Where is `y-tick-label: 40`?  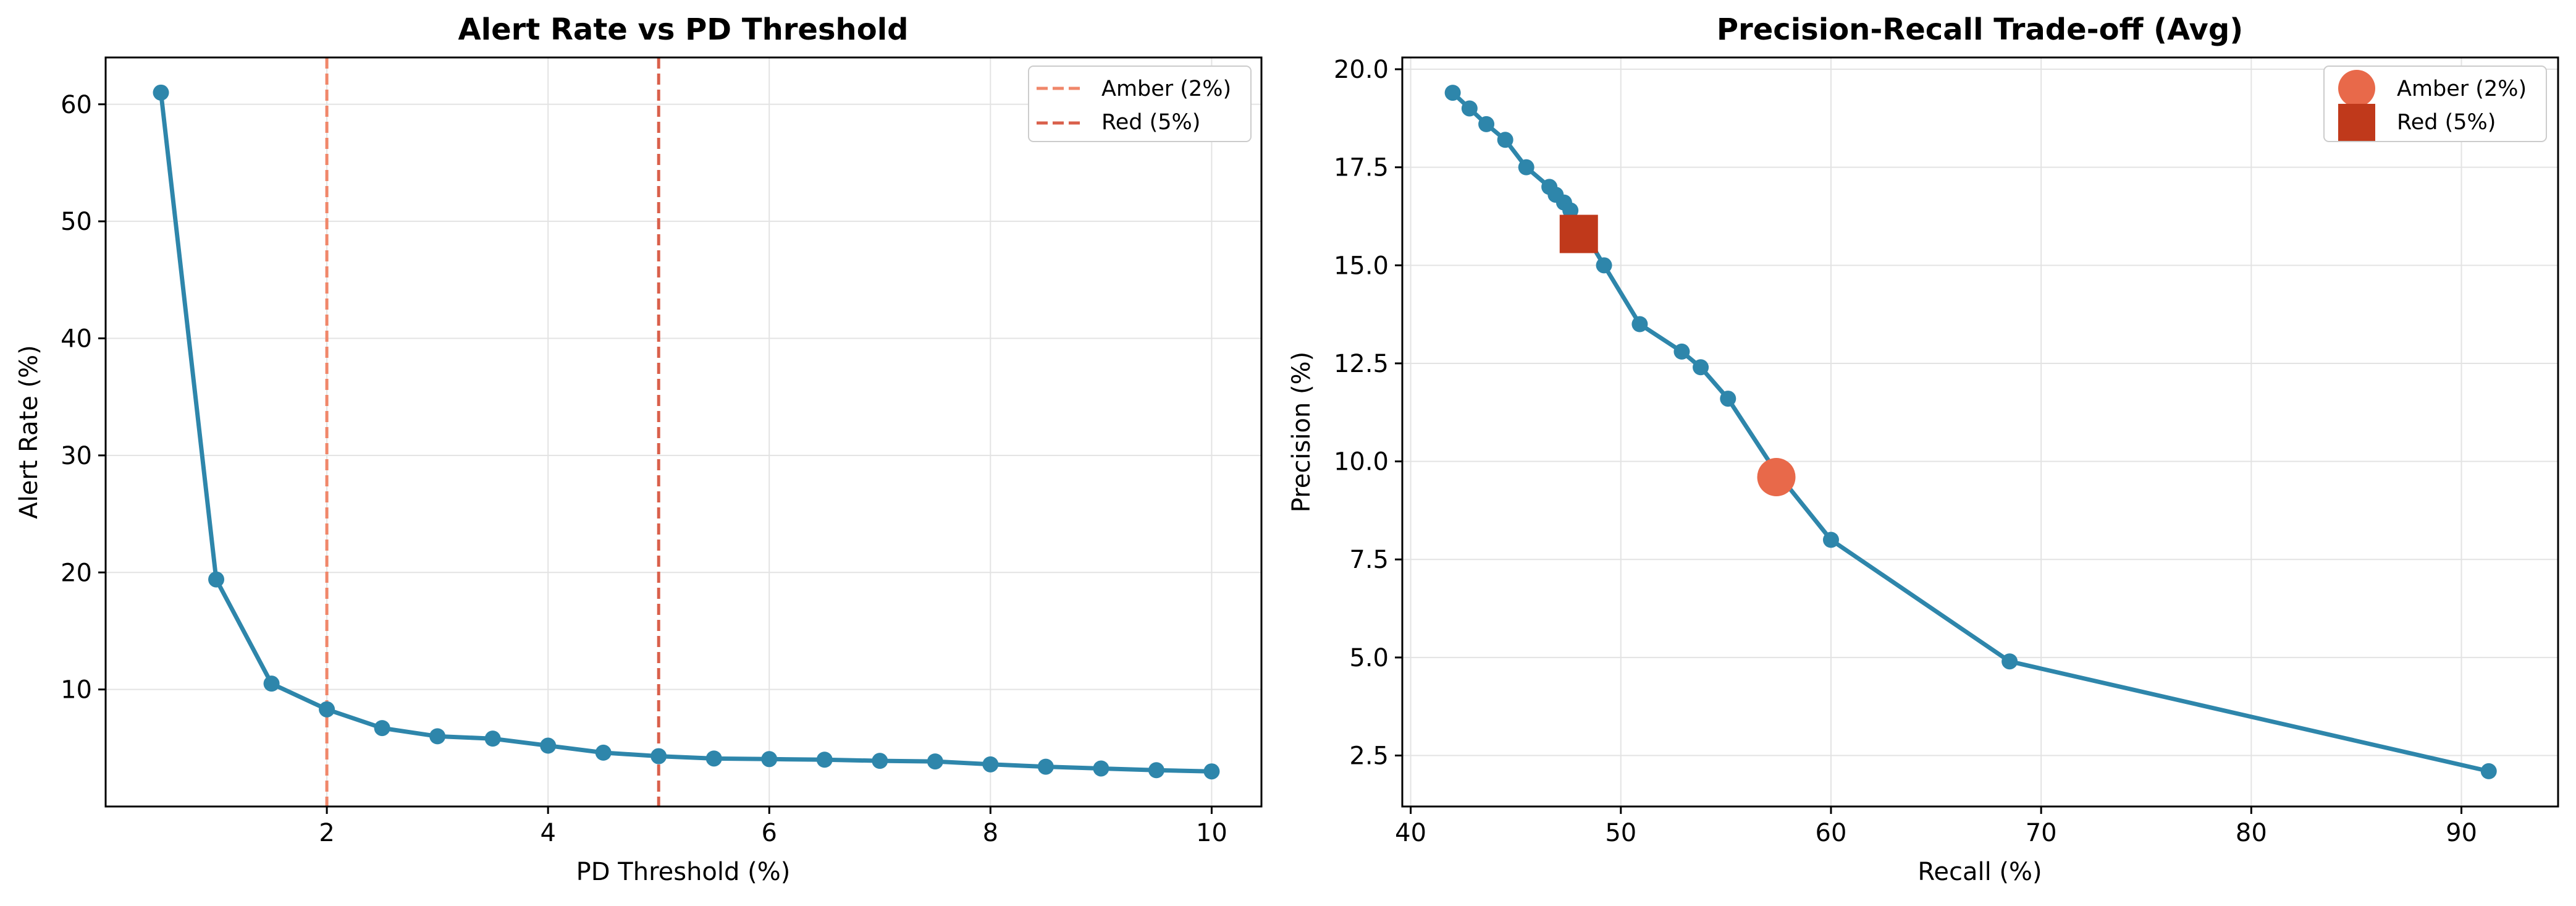 y-tick-label: 40 is located at coordinates (76, 339).